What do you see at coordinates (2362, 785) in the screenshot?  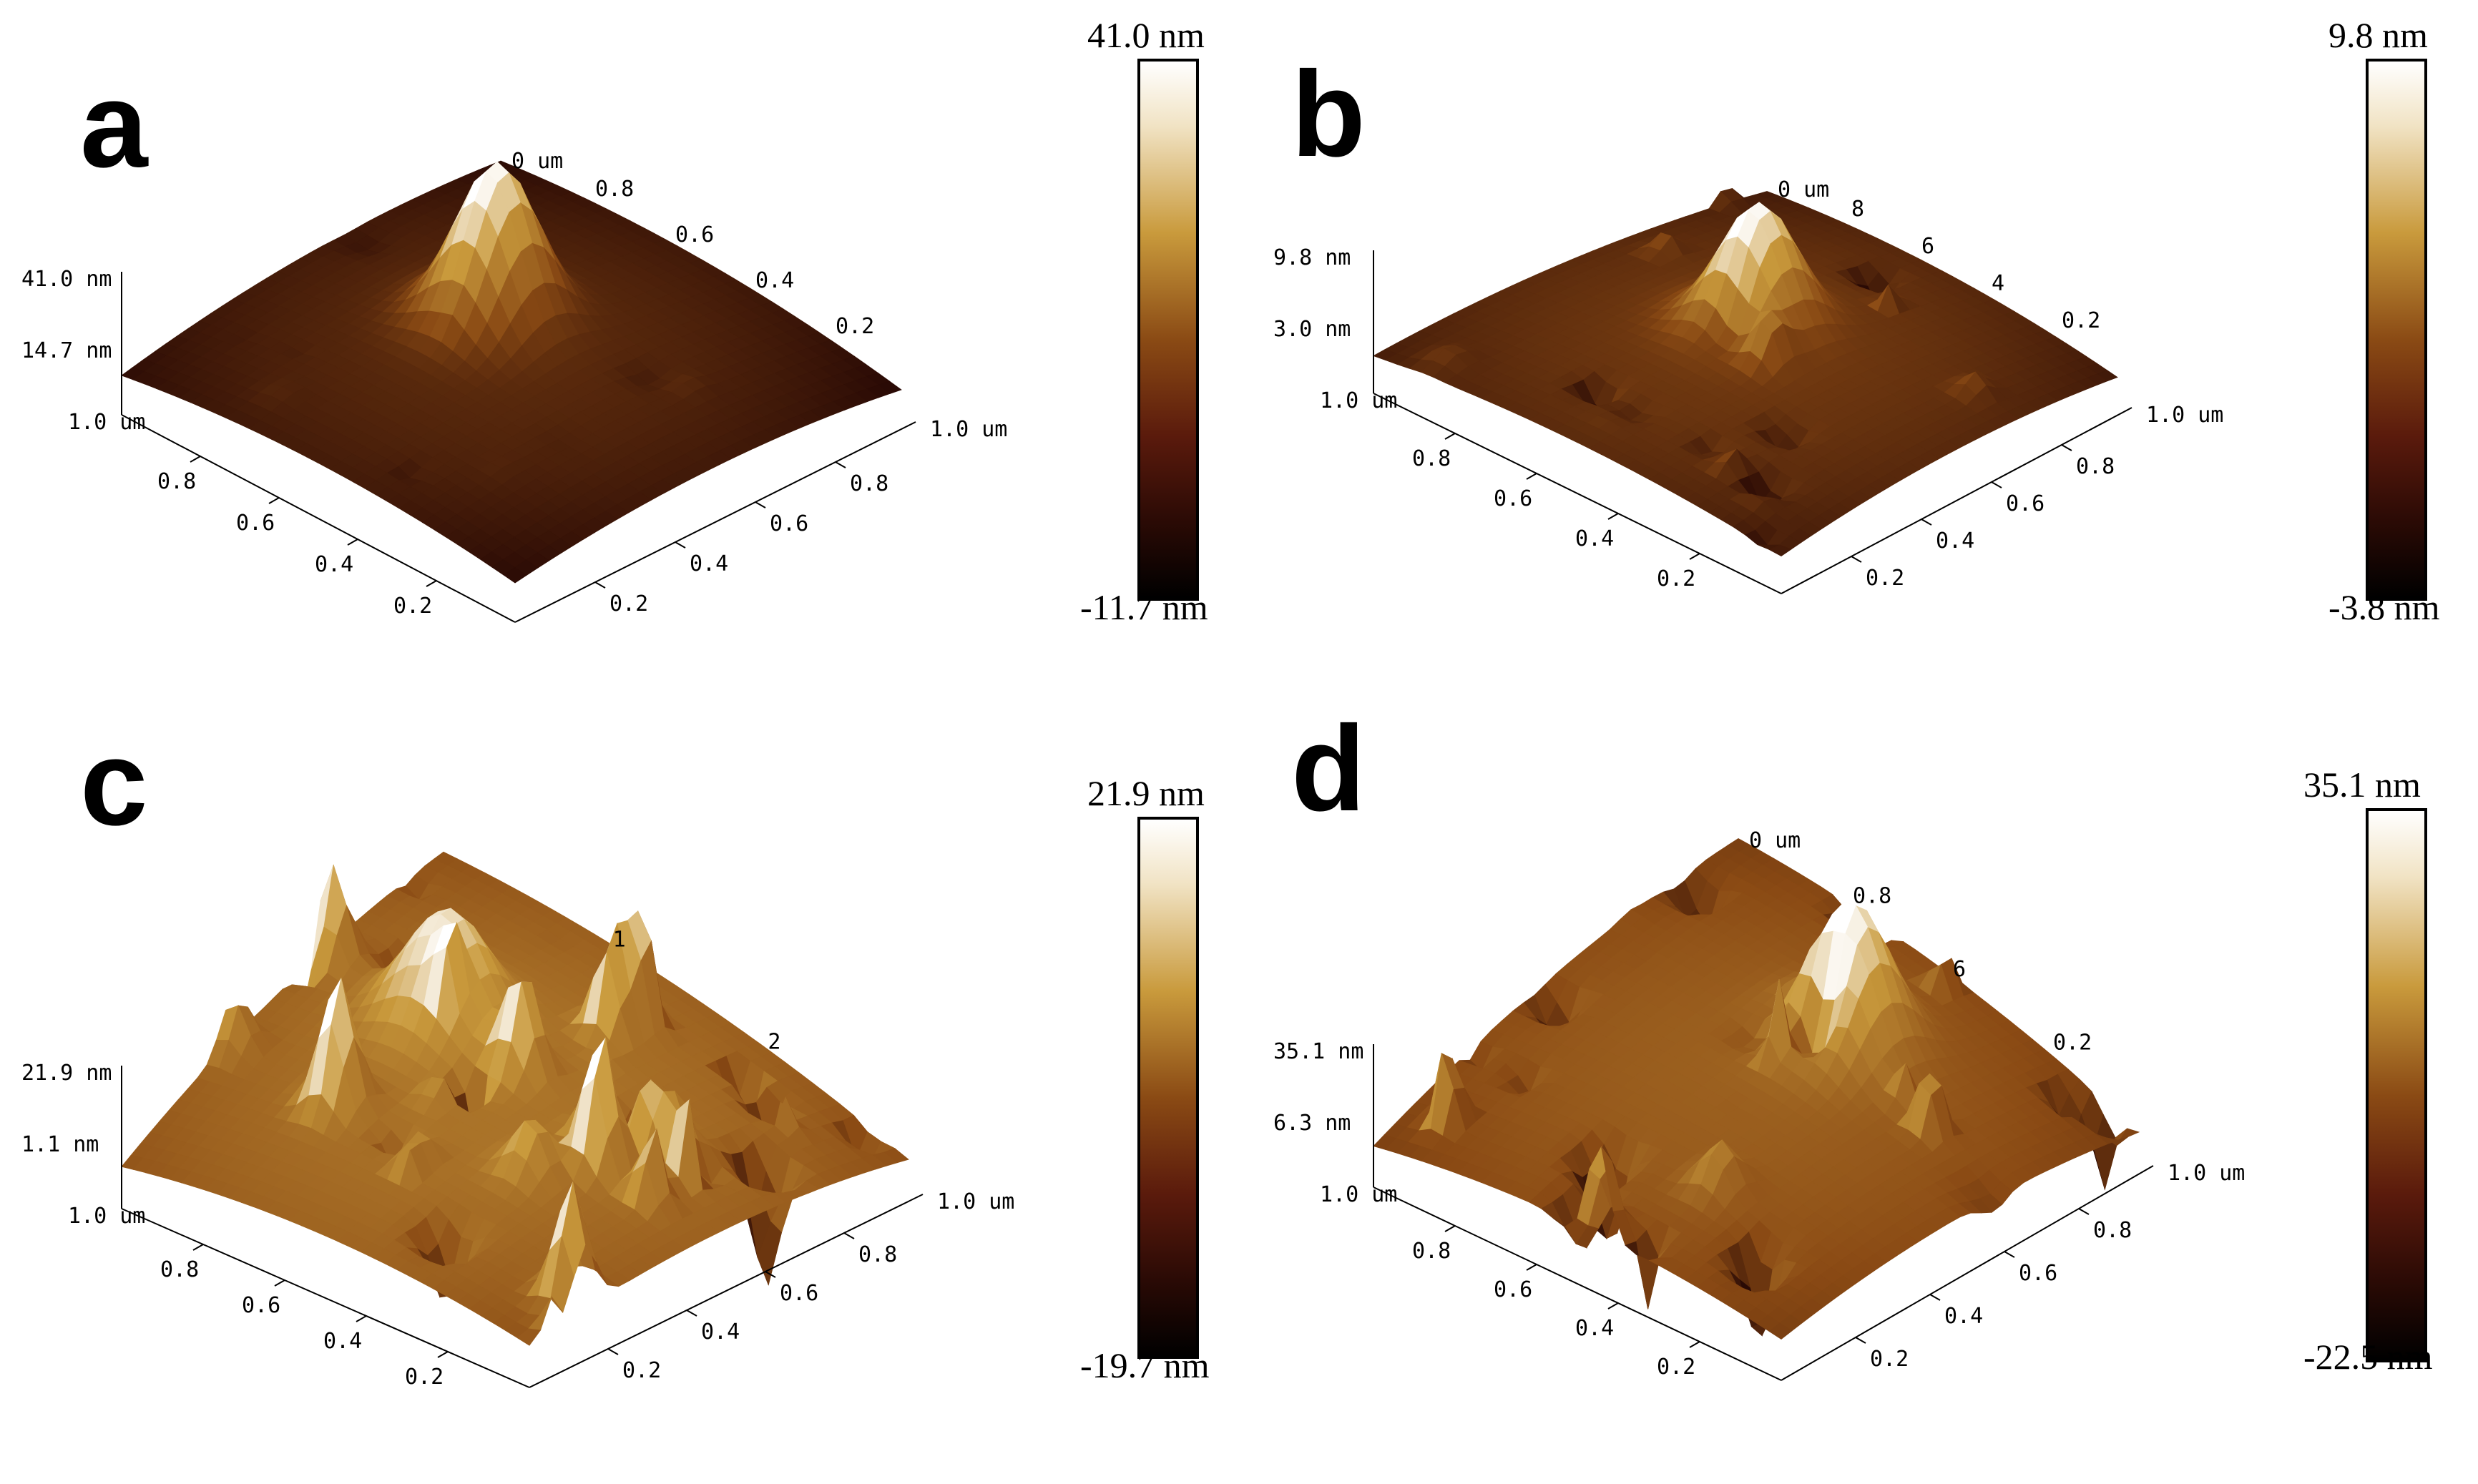 I see `colorbar-max: 35.1 nm` at bounding box center [2362, 785].